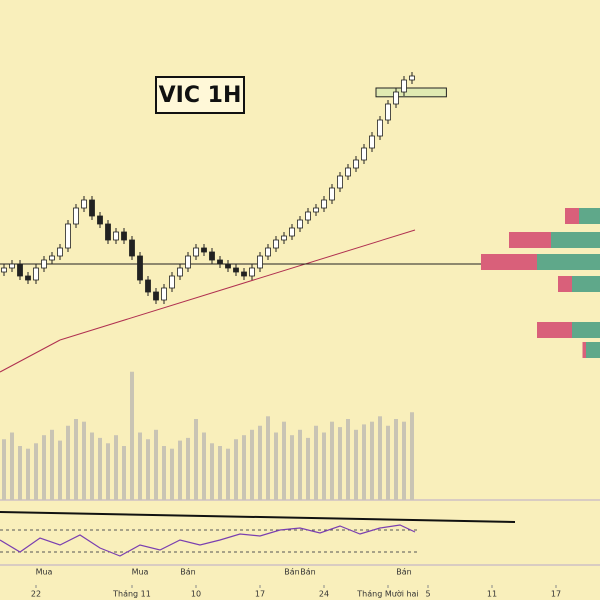 This screenshot has width=600, height=600. What do you see at coordinates (387, 594) in the screenshot?
I see `x-tick-label: Tháng Mười hai` at bounding box center [387, 594].